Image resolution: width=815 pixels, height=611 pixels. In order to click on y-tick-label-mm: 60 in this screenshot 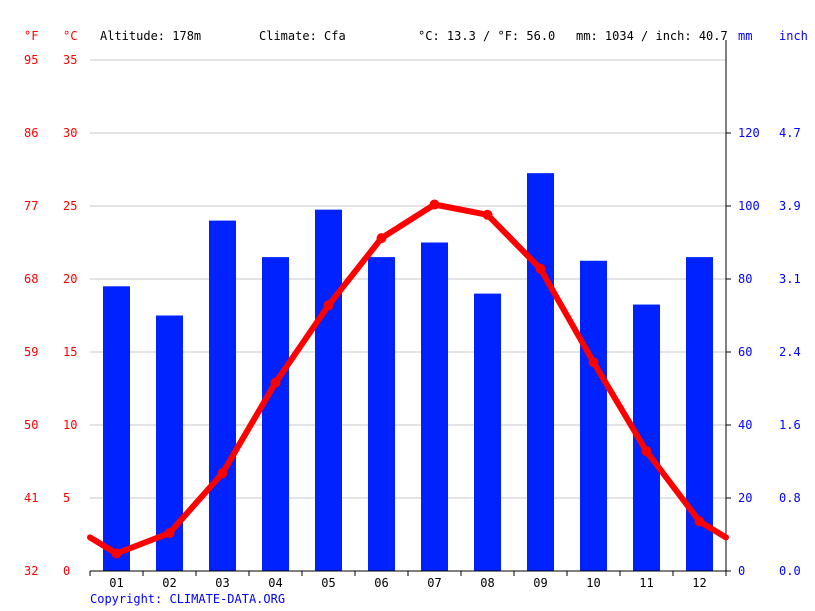, I will do `click(745, 352)`.